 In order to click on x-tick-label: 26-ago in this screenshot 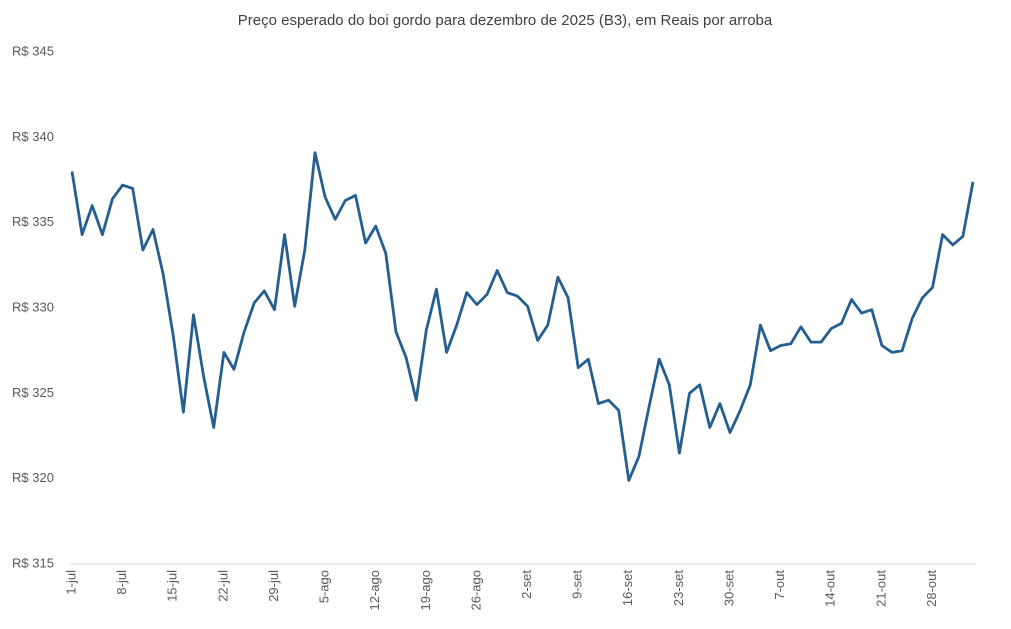, I will do `click(475, 590)`.